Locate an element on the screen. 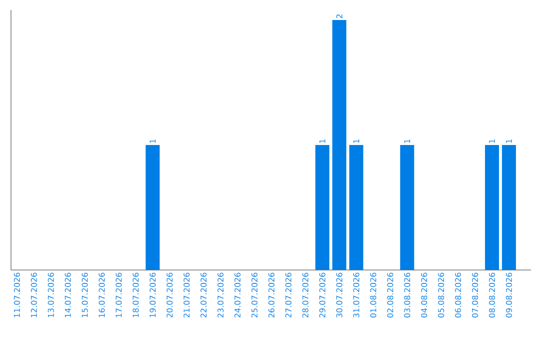  x-tick-label: 07.08.2026 is located at coordinates (475, 295).